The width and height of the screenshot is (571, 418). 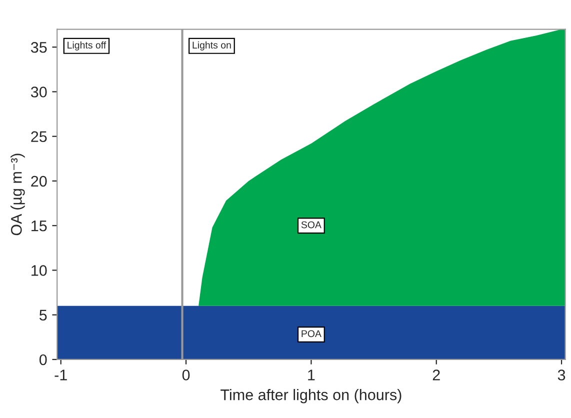 What do you see at coordinates (38, 47) in the screenshot?
I see `y-tick-label: 35` at bounding box center [38, 47].